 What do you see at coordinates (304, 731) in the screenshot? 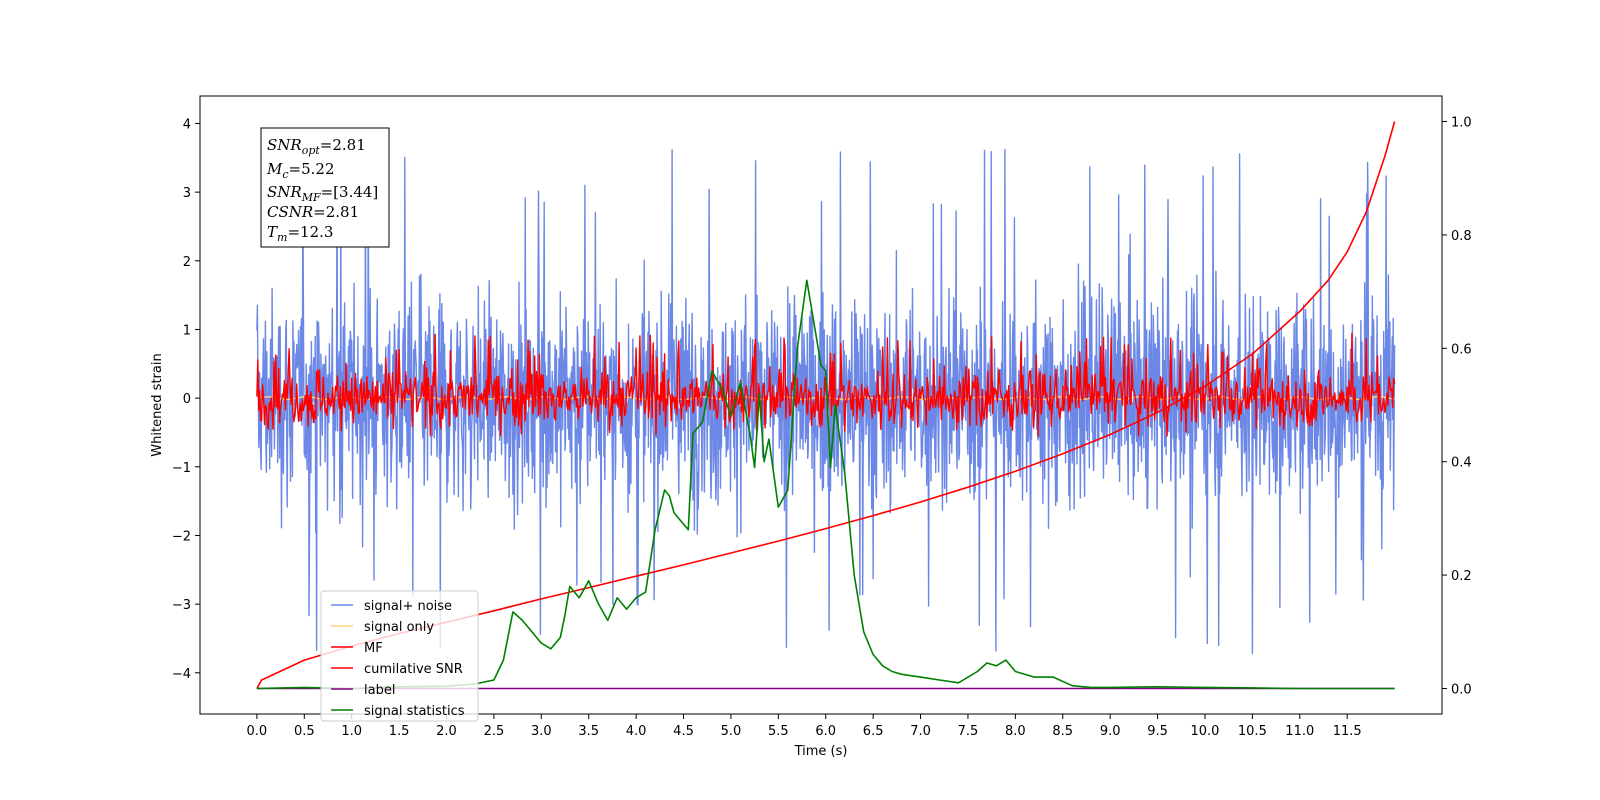
I see `x-tick-label: 0.5` at bounding box center [304, 731].